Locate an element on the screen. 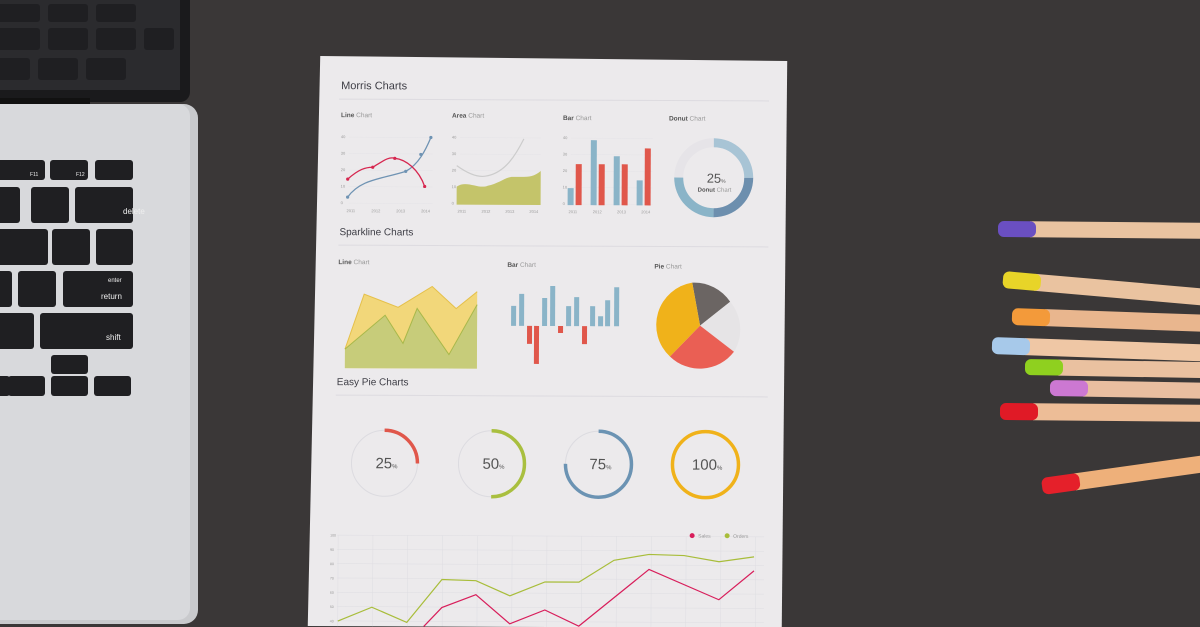 The width and height of the screenshot is (1200, 627). pencil-red is located at coordinates (1099, 412).